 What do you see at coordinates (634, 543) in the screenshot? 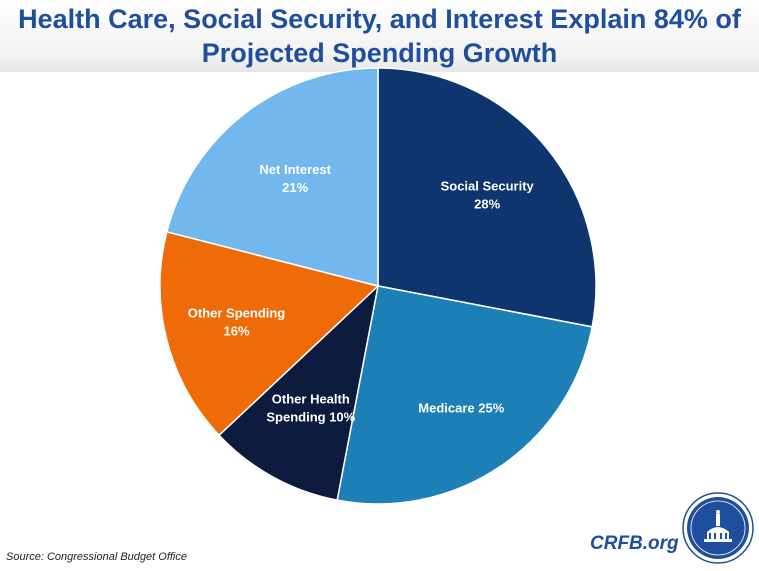
I see `brand-link: CRFB.org` at bounding box center [634, 543].